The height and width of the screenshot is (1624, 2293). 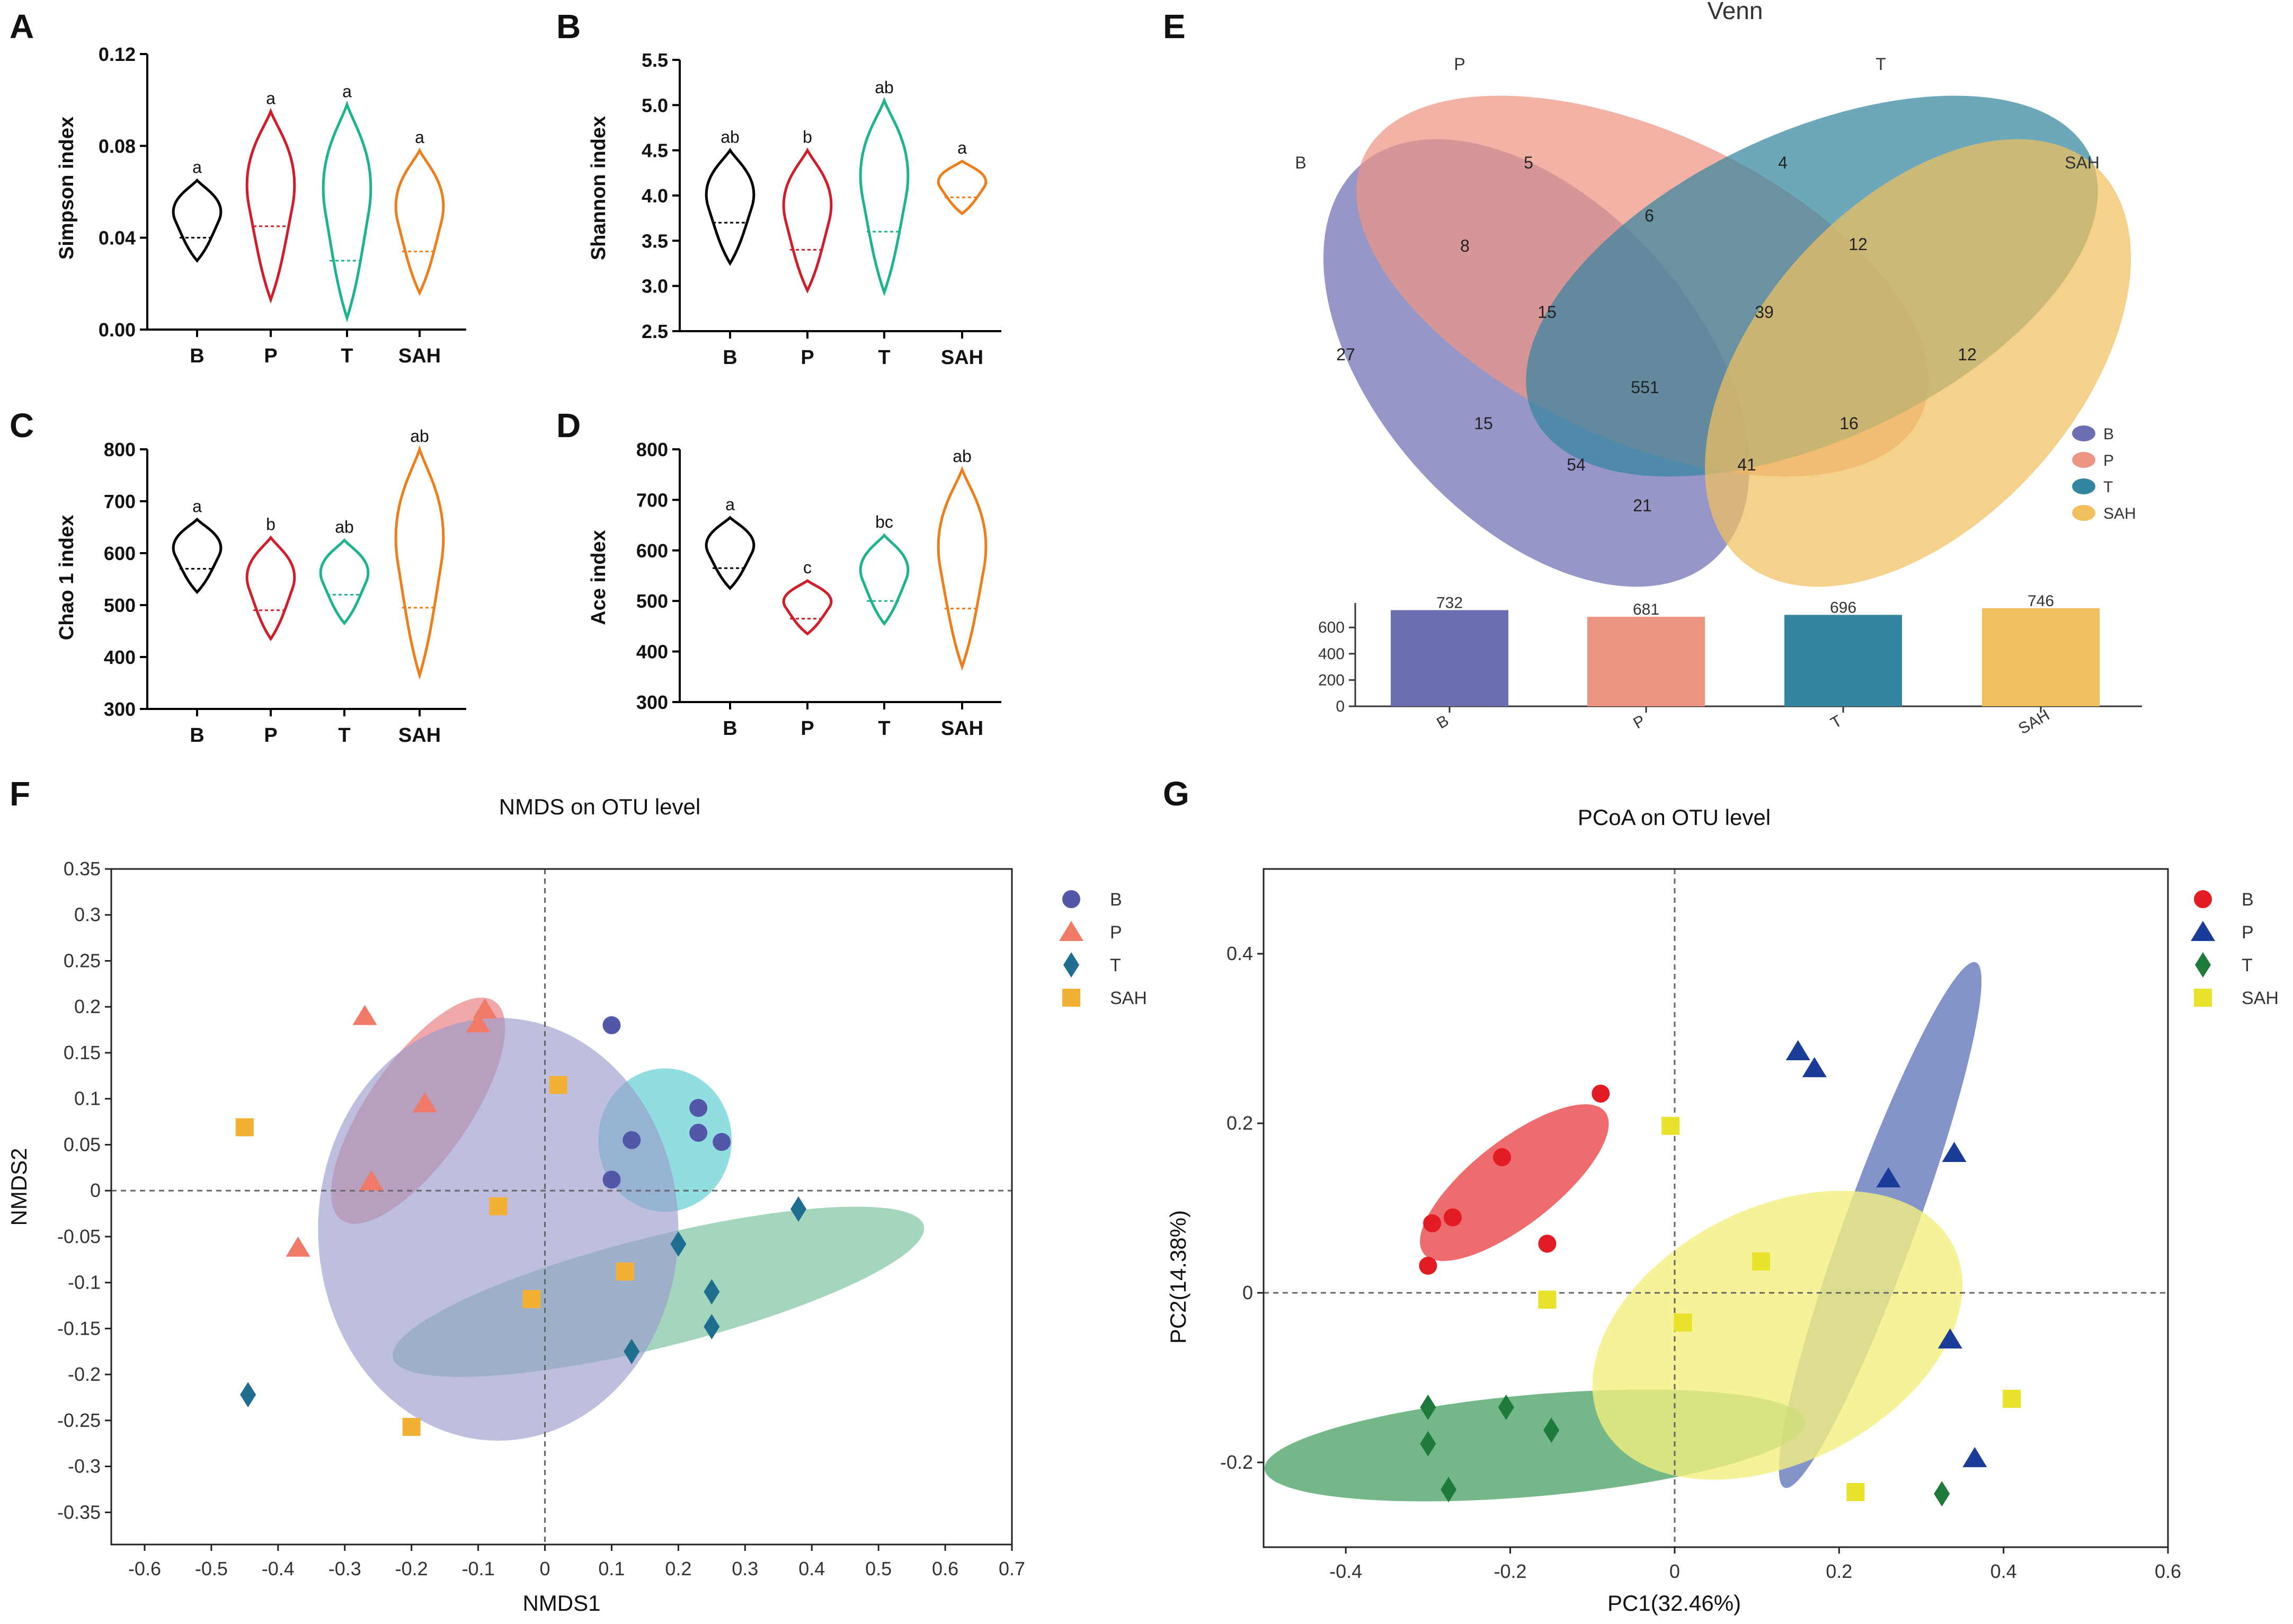 What do you see at coordinates (962, 188) in the screenshot?
I see `violin-sah` at bounding box center [962, 188].